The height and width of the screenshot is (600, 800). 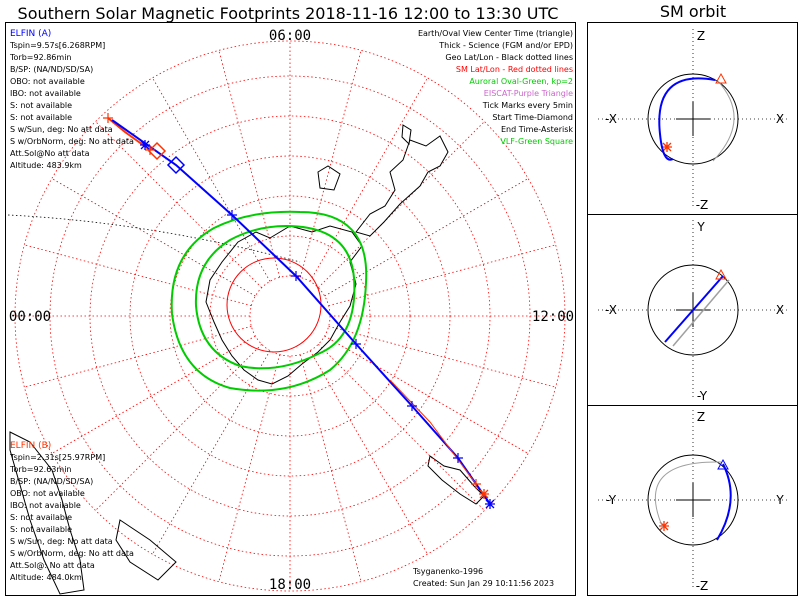 What do you see at coordinates (483, 583) in the screenshot?
I see `created-label: Created: Sun Jan 29 10:11:56 2023` at bounding box center [483, 583].